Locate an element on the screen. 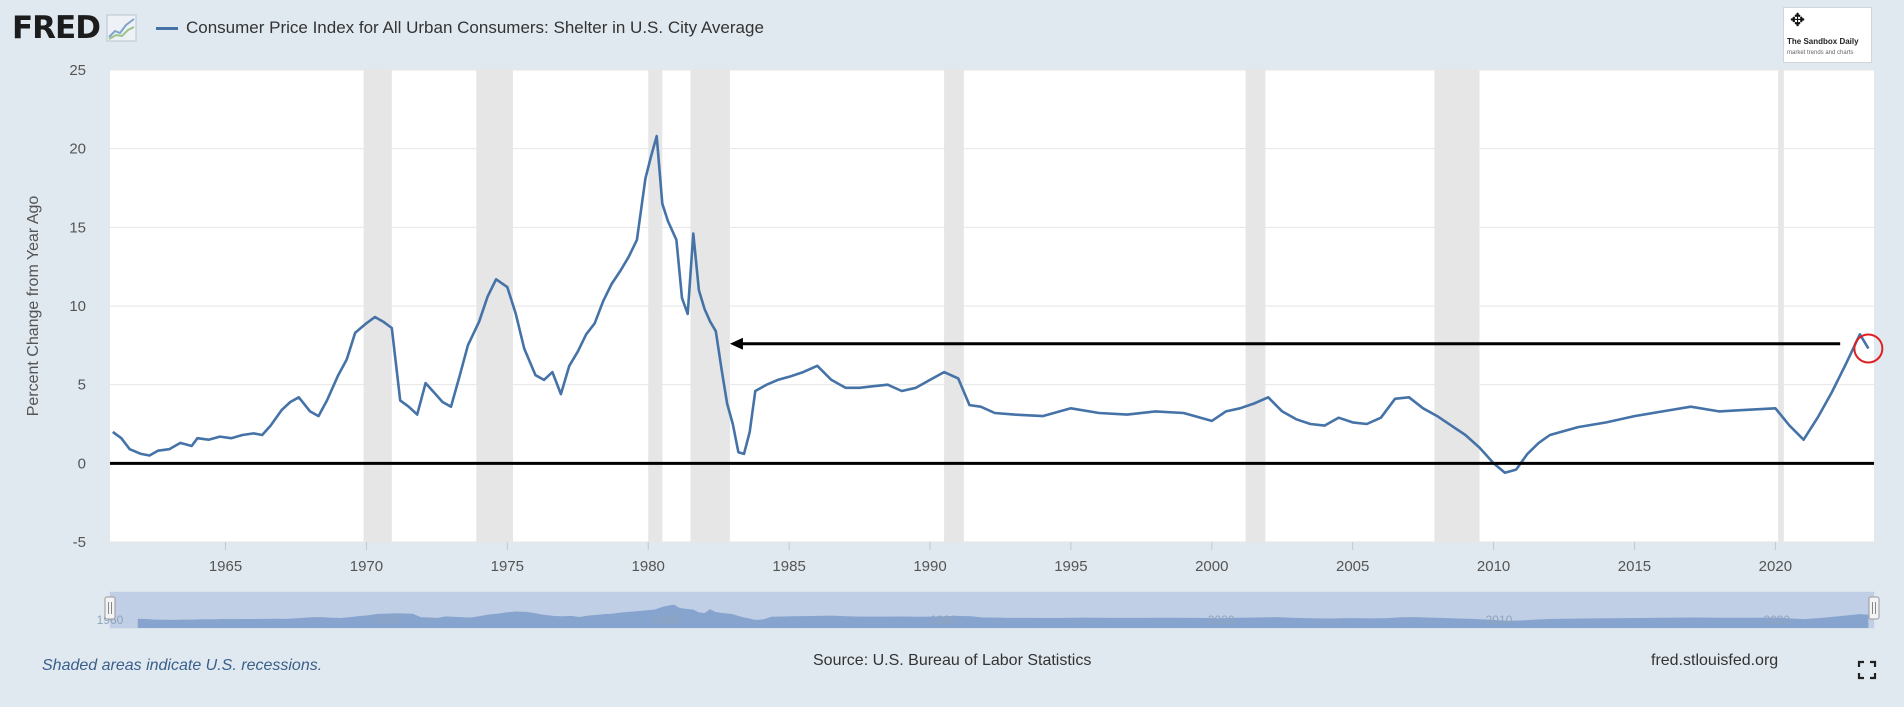  x-tick-label: 1995 is located at coordinates (1070, 566).